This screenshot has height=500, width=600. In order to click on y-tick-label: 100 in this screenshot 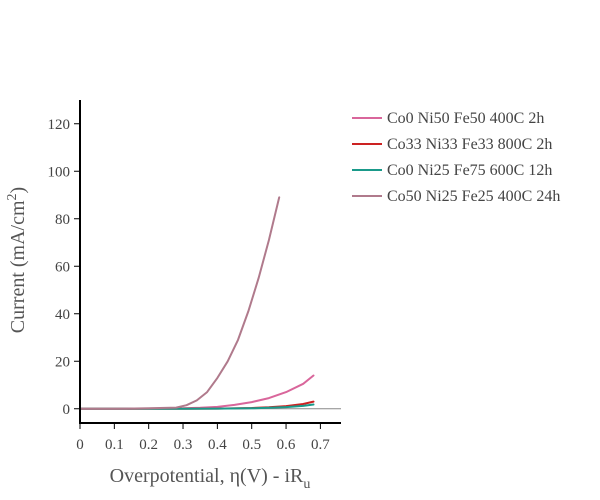, I will do `click(59, 172)`.